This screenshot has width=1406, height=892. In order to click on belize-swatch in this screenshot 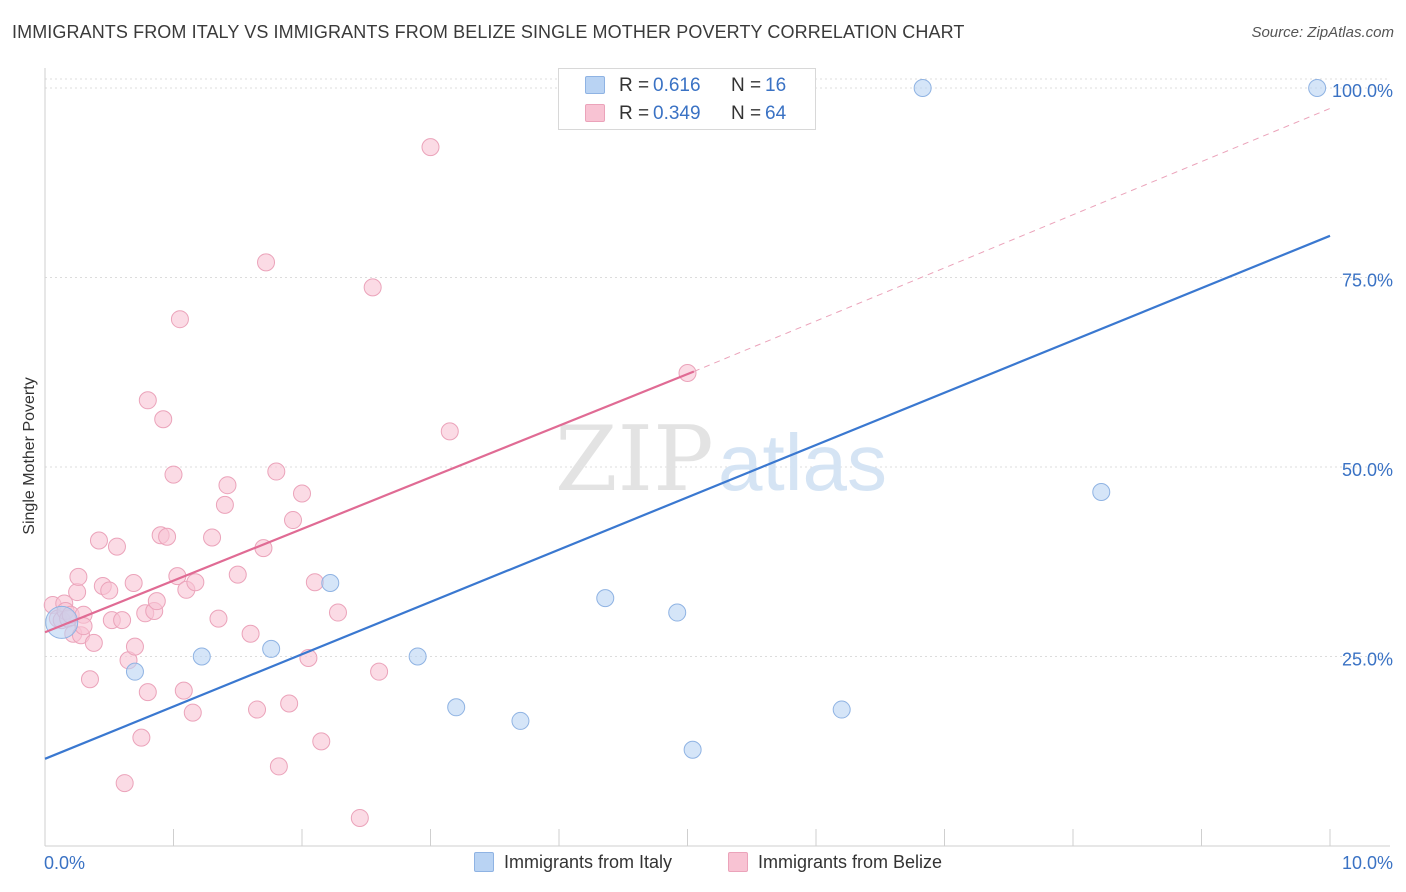, I will do `click(595, 113)`.